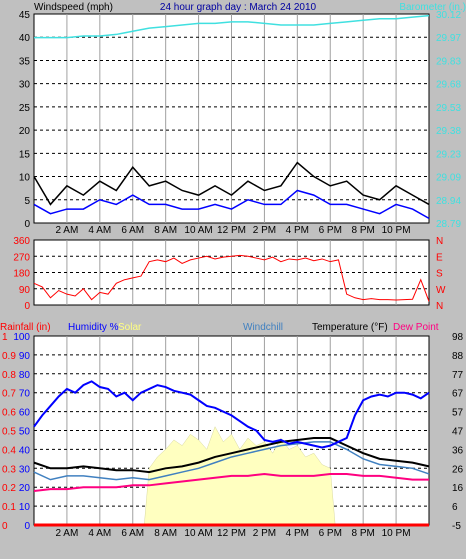 This screenshot has width=466, height=559. Describe the element at coordinates (27, 201) in the screenshot. I see `y-tick-label: 5` at that location.